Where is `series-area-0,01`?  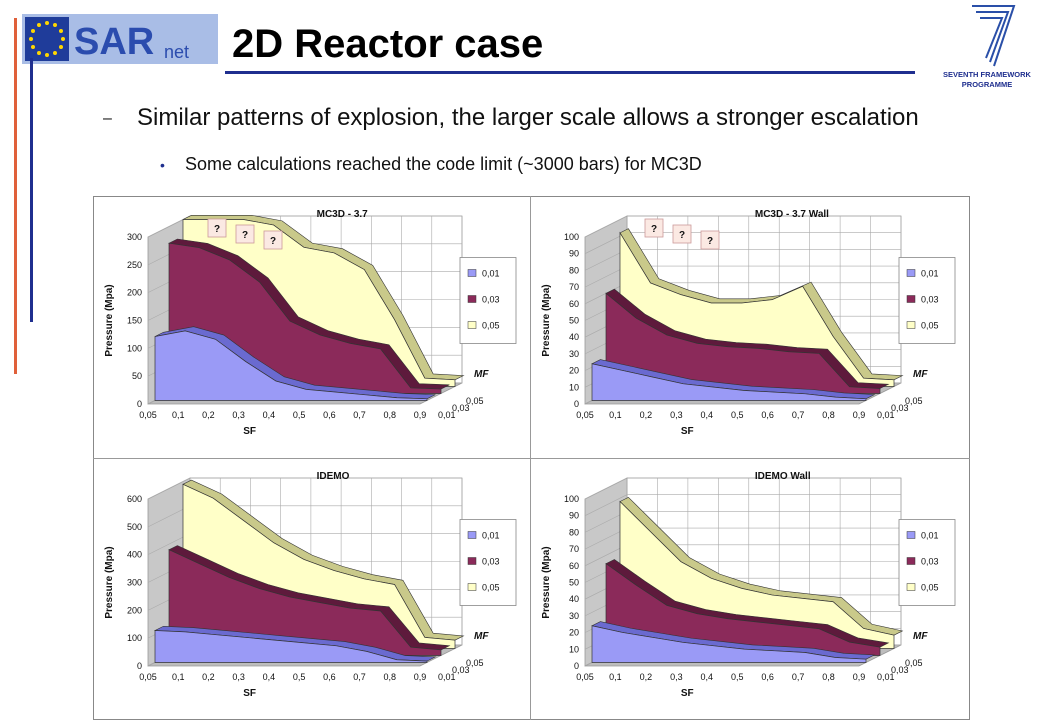
series-area-0,01 is located at coordinates (291, 365).